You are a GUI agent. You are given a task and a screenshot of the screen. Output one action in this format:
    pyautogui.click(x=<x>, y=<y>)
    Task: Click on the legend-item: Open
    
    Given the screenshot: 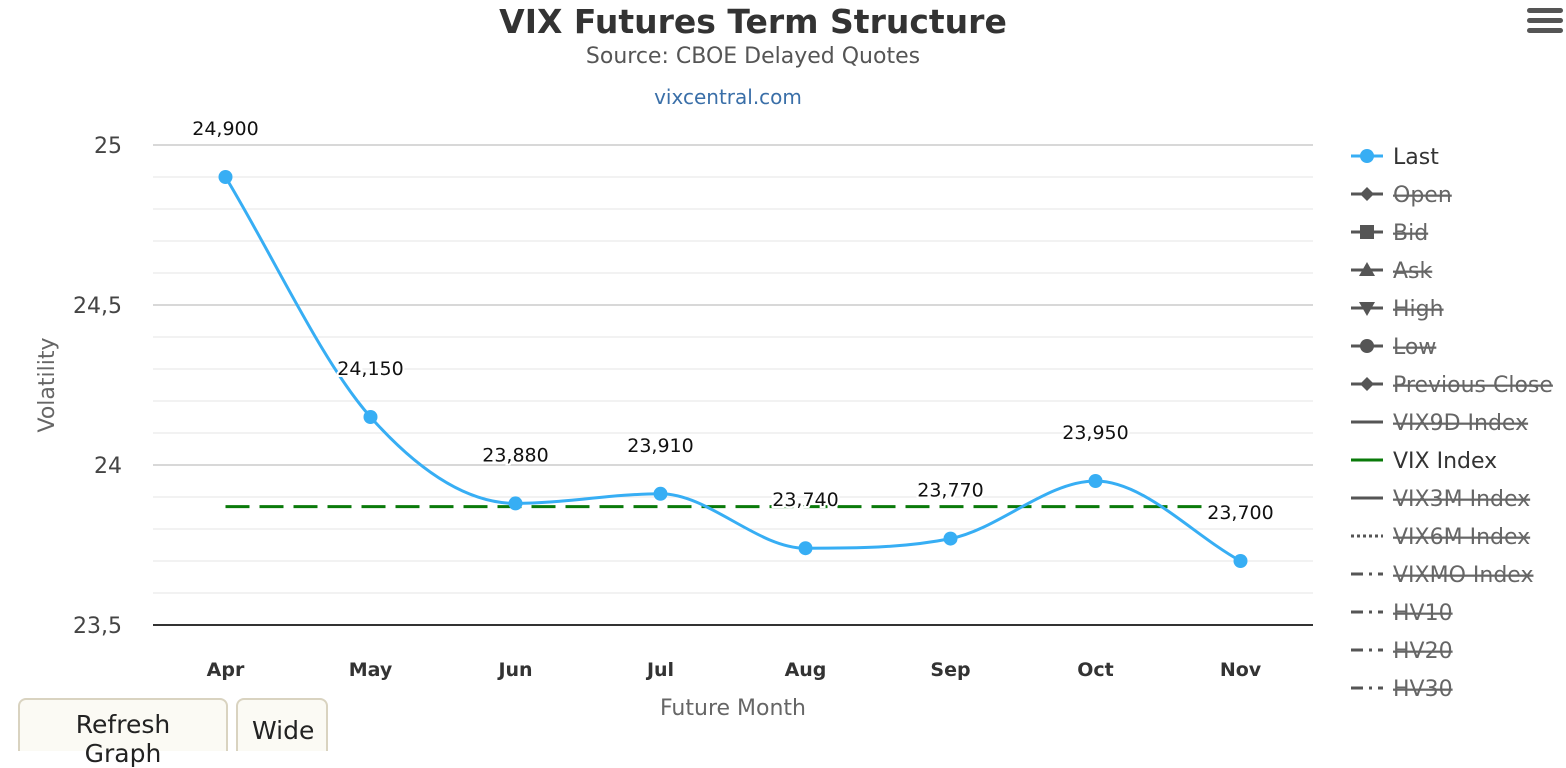 What is the action you would take?
    pyautogui.click(x=1401, y=195)
    